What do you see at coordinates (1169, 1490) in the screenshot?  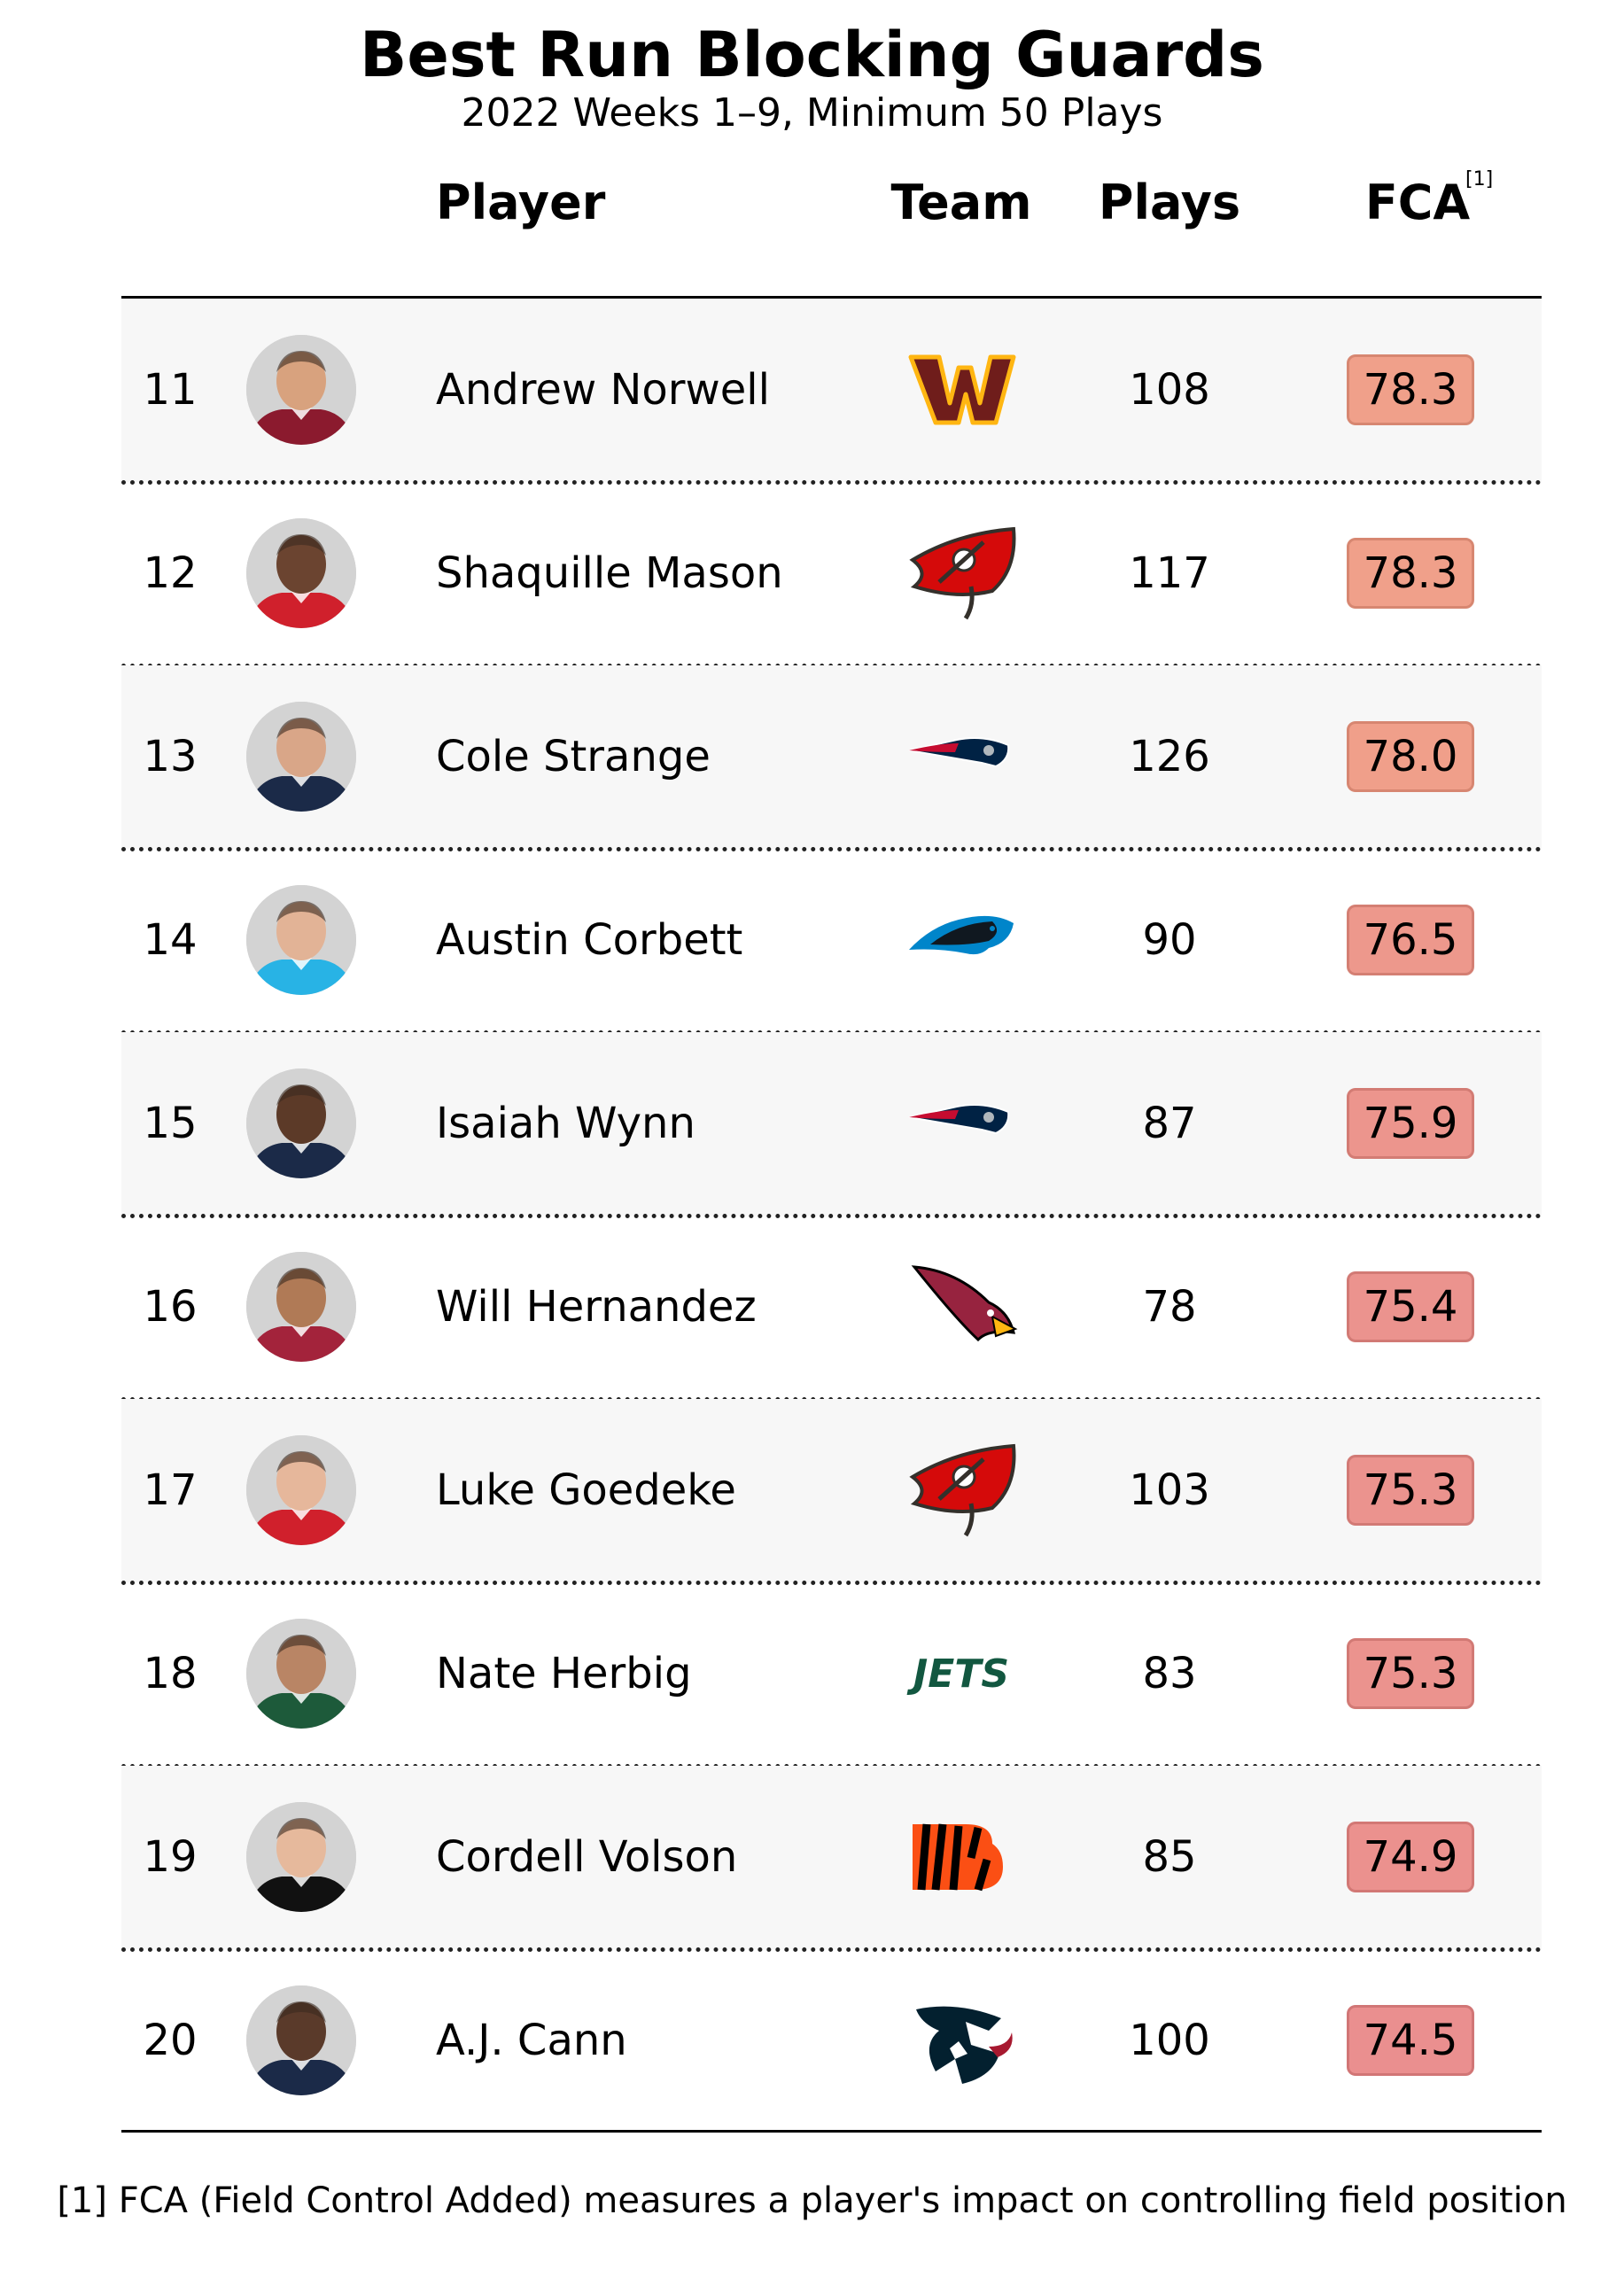 I see `plays-value: 103` at bounding box center [1169, 1490].